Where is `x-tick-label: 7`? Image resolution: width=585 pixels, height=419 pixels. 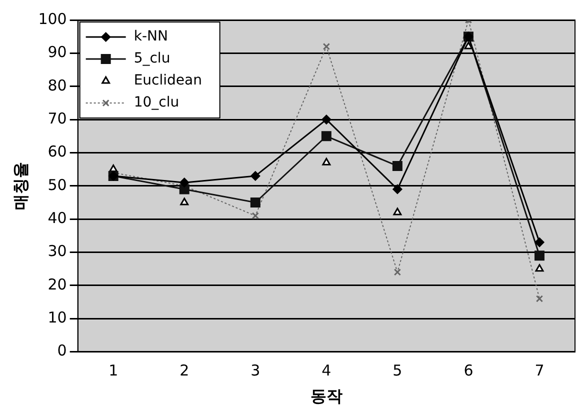 x-tick-label: 7 is located at coordinates (539, 371).